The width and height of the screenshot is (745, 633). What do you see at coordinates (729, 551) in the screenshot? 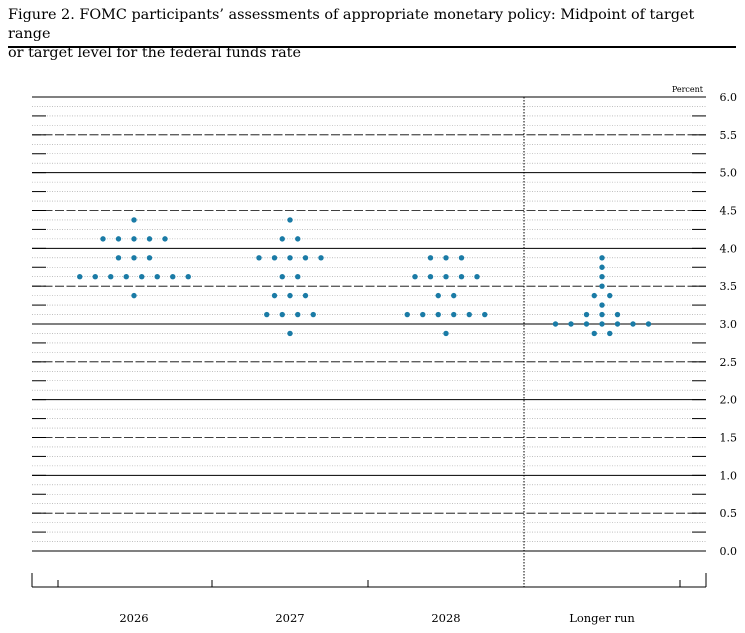
I see `y-tick-label: 0.0` at bounding box center [729, 551].